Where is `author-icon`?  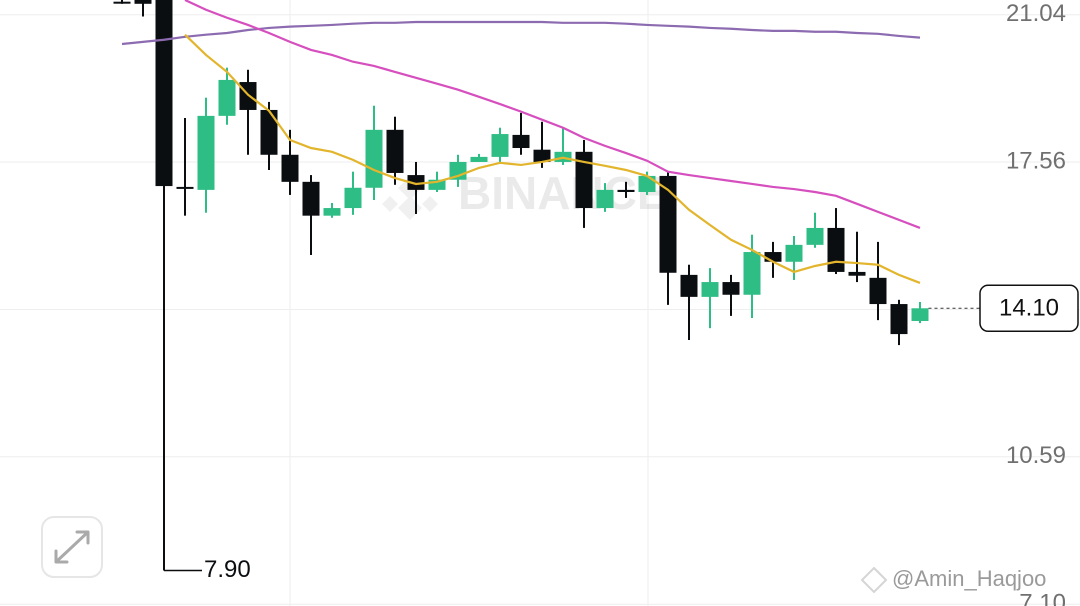 author-icon is located at coordinates (874, 580).